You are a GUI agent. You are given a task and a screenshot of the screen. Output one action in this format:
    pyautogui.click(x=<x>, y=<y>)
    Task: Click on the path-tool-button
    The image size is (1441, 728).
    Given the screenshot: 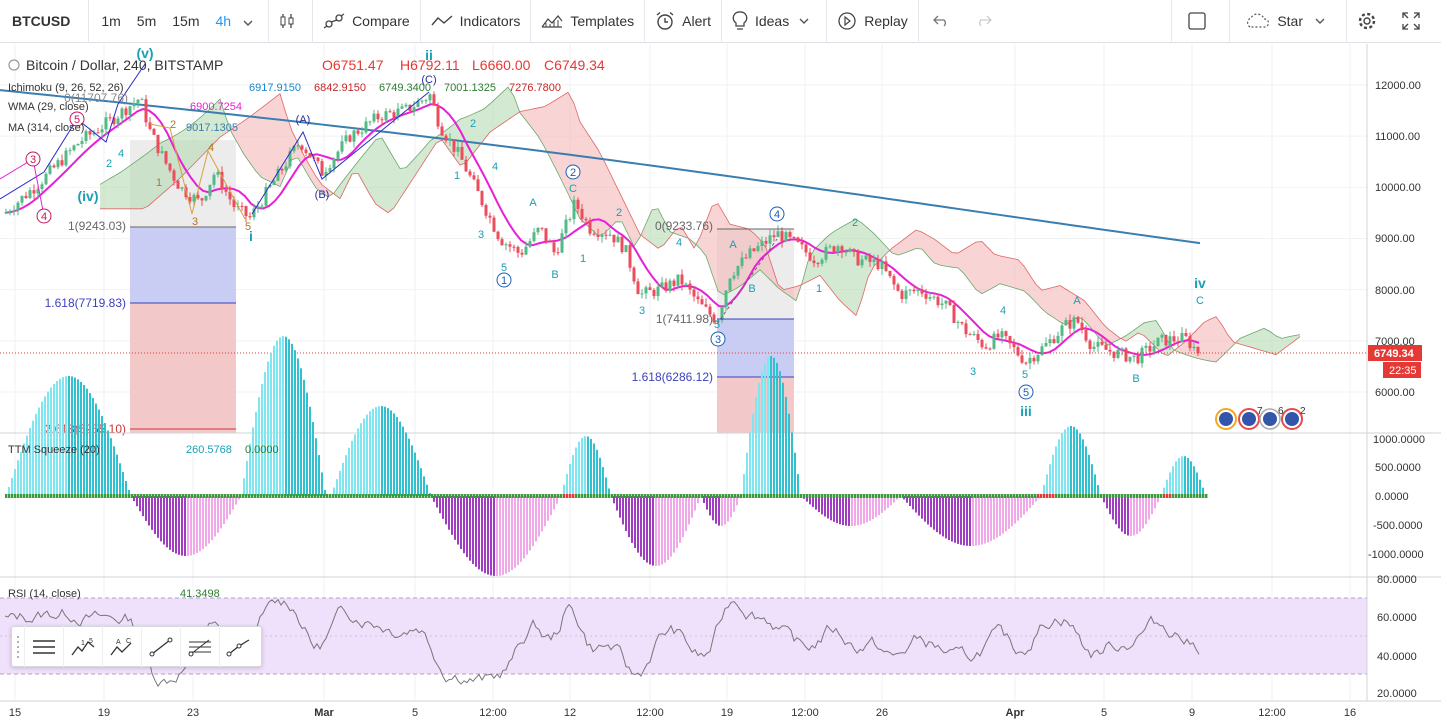 What is the action you would take?
    pyautogui.click(x=238, y=646)
    